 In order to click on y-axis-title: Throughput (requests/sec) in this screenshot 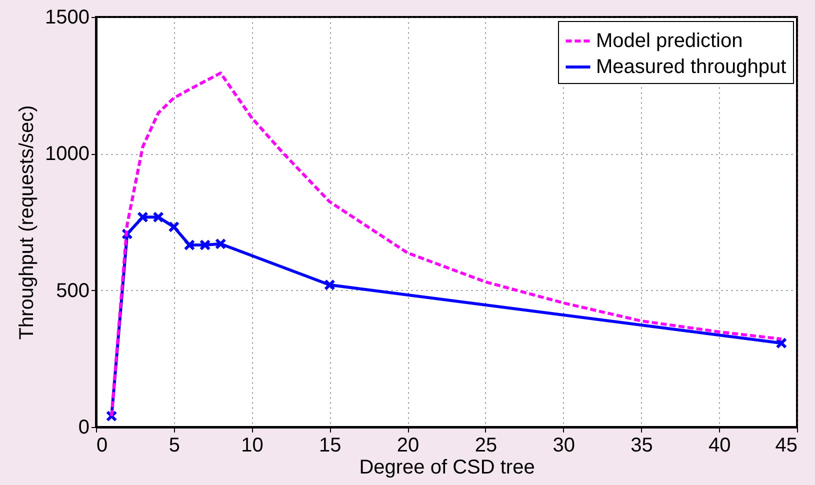, I will do `click(27, 222)`.